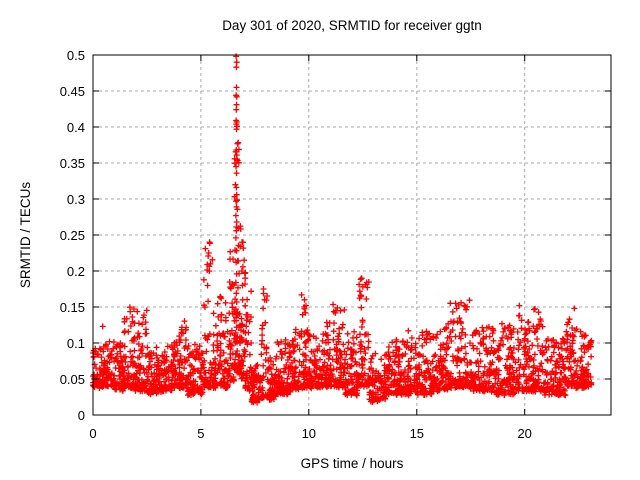 Image resolution: width=640 pixels, height=480 pixels. Describe the element at coordinates (352, 463) in the screenshot. I see `x-axis-label: GPS time / hours` at that location.